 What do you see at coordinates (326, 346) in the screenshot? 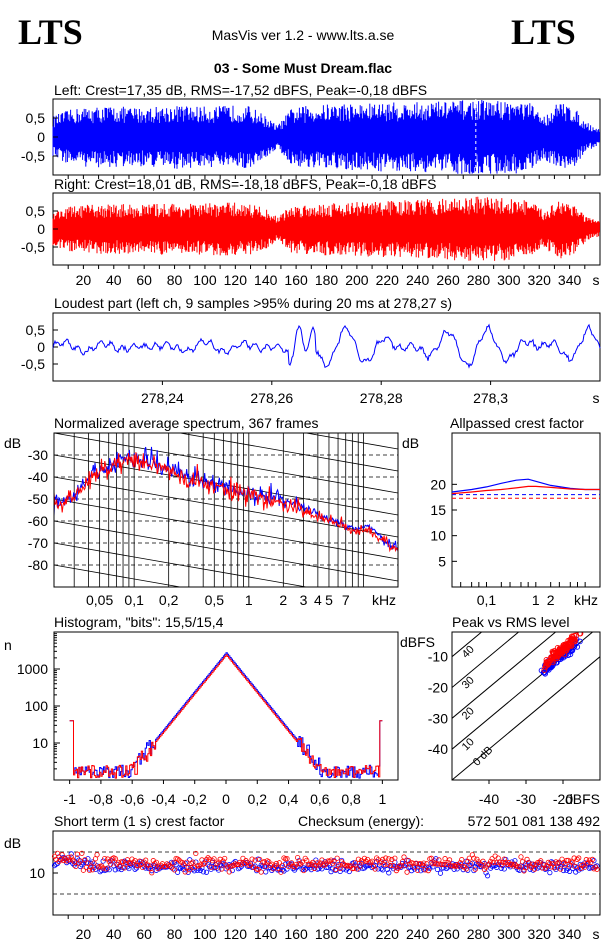
I see `loudest-part-line` at bounding box center [326, 346].